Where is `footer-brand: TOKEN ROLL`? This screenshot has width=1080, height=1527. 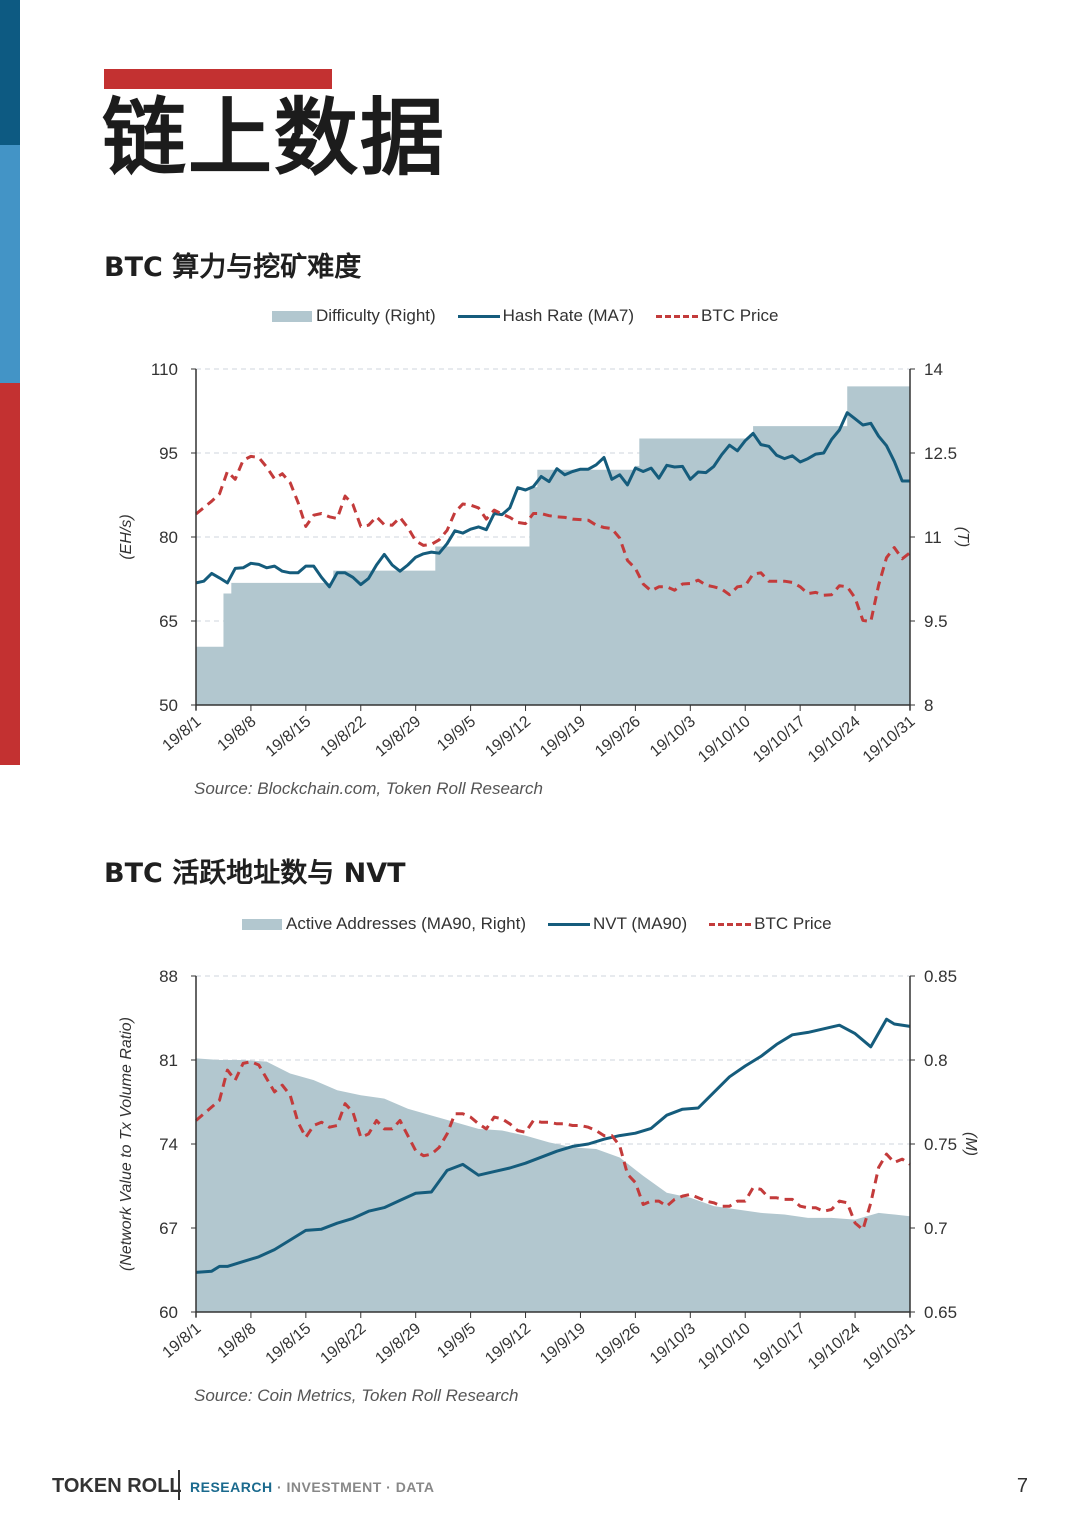 footer-brand: TOKEN ROLL is located at coordinates (117, 1486).